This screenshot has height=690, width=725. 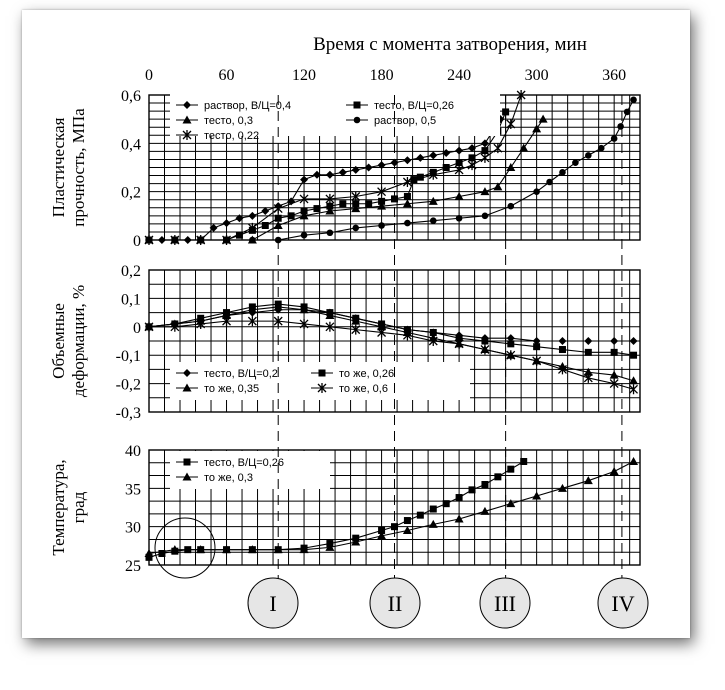 I want to click on legend-label: то же, 0,26, so click(x=366, y=374).